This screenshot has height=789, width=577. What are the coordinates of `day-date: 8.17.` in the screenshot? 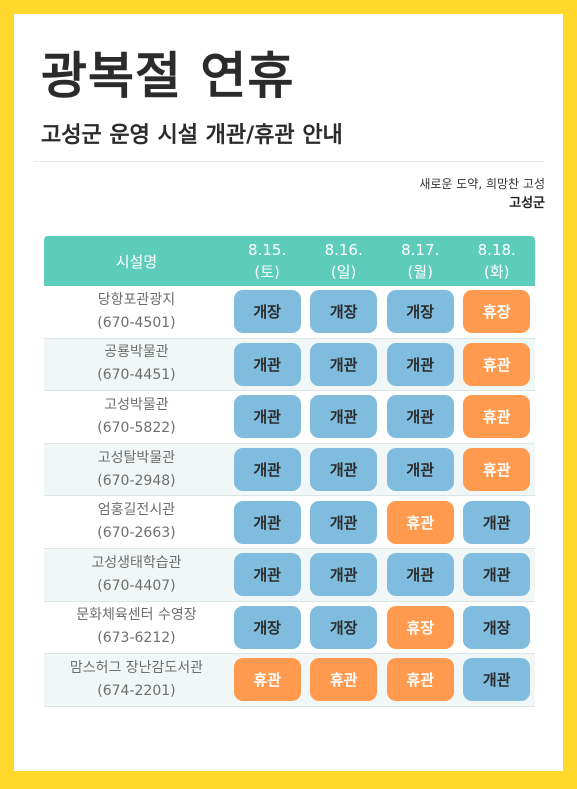 It's located at (420, 250).